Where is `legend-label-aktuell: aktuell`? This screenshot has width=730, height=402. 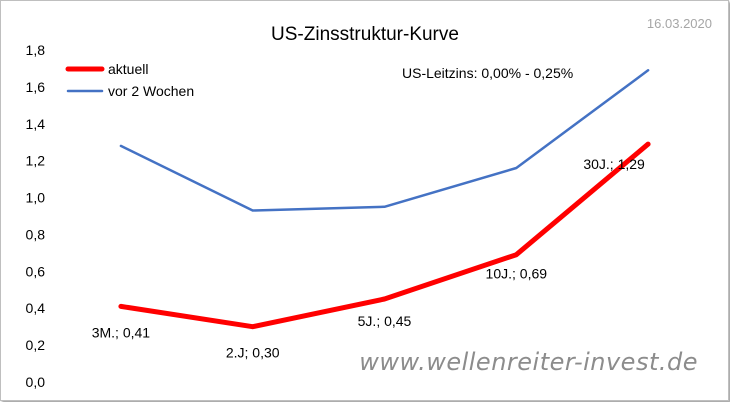 legend-label-aktuell: aktuell is located at coordinates (128, 69).